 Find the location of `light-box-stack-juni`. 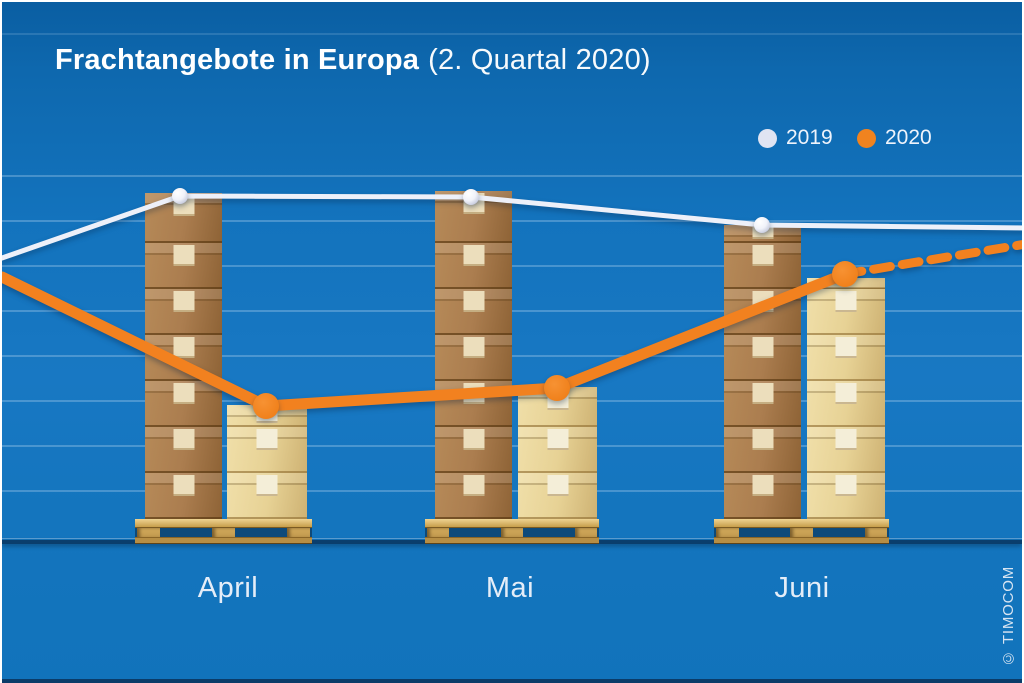

light-box-stack-juni is located at coordinates (846, 398).